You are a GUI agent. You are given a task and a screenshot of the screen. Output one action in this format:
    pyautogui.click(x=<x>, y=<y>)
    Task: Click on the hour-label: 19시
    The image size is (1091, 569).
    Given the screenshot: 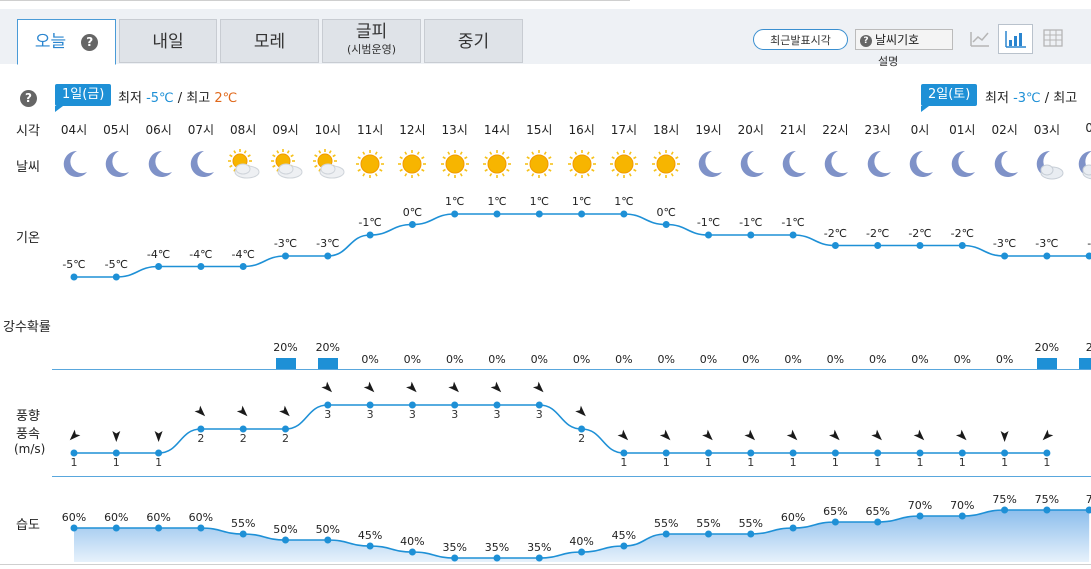 What is the action you would take?
    pyautogui.click(x=708, y=130)
    